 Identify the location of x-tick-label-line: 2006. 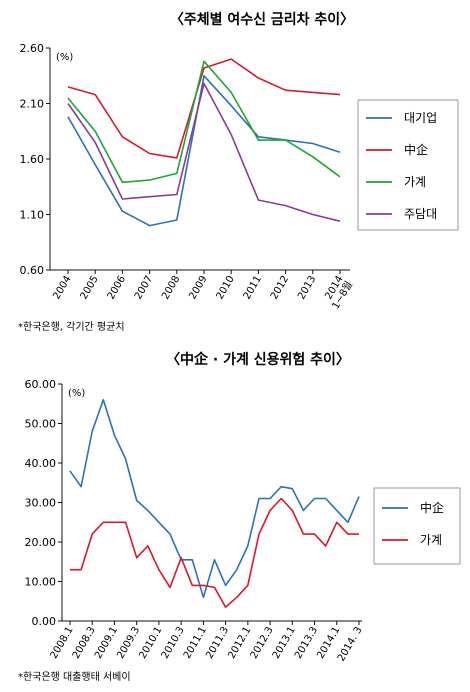
(117, 288).